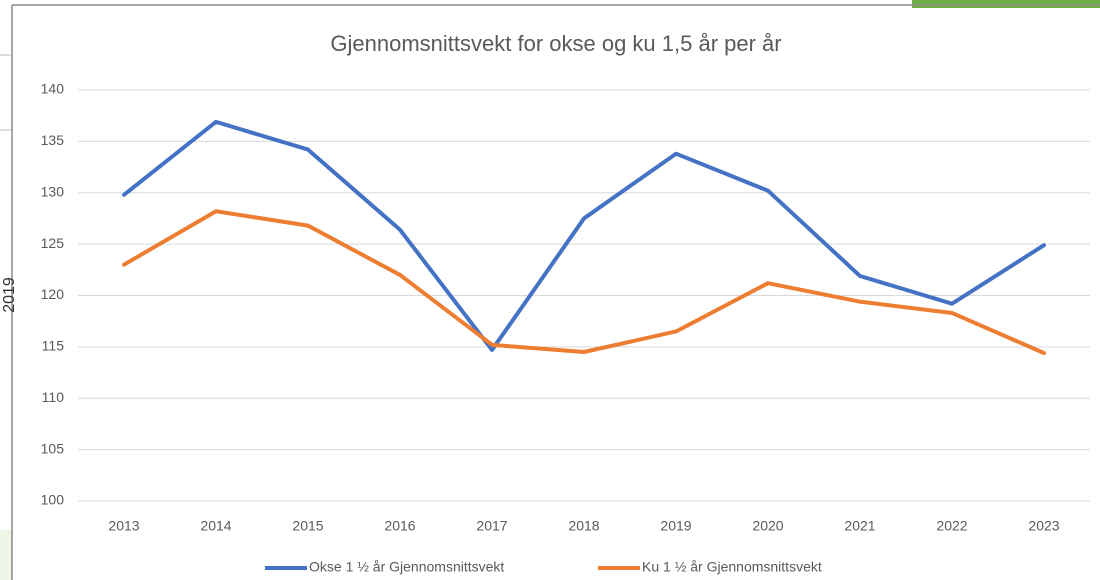  What do you see at coordinates (1043, 526) in the screenshot?
I see `x-tick-label: 2023` at bounding box center [1043, 526].